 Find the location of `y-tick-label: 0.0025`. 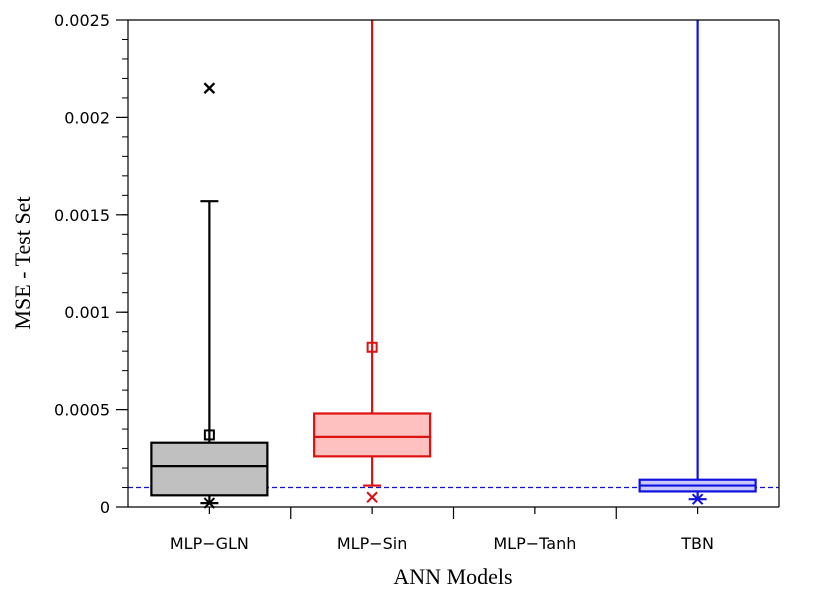

y-tick-label: 0.0025 is located at coordinates (82, 20).